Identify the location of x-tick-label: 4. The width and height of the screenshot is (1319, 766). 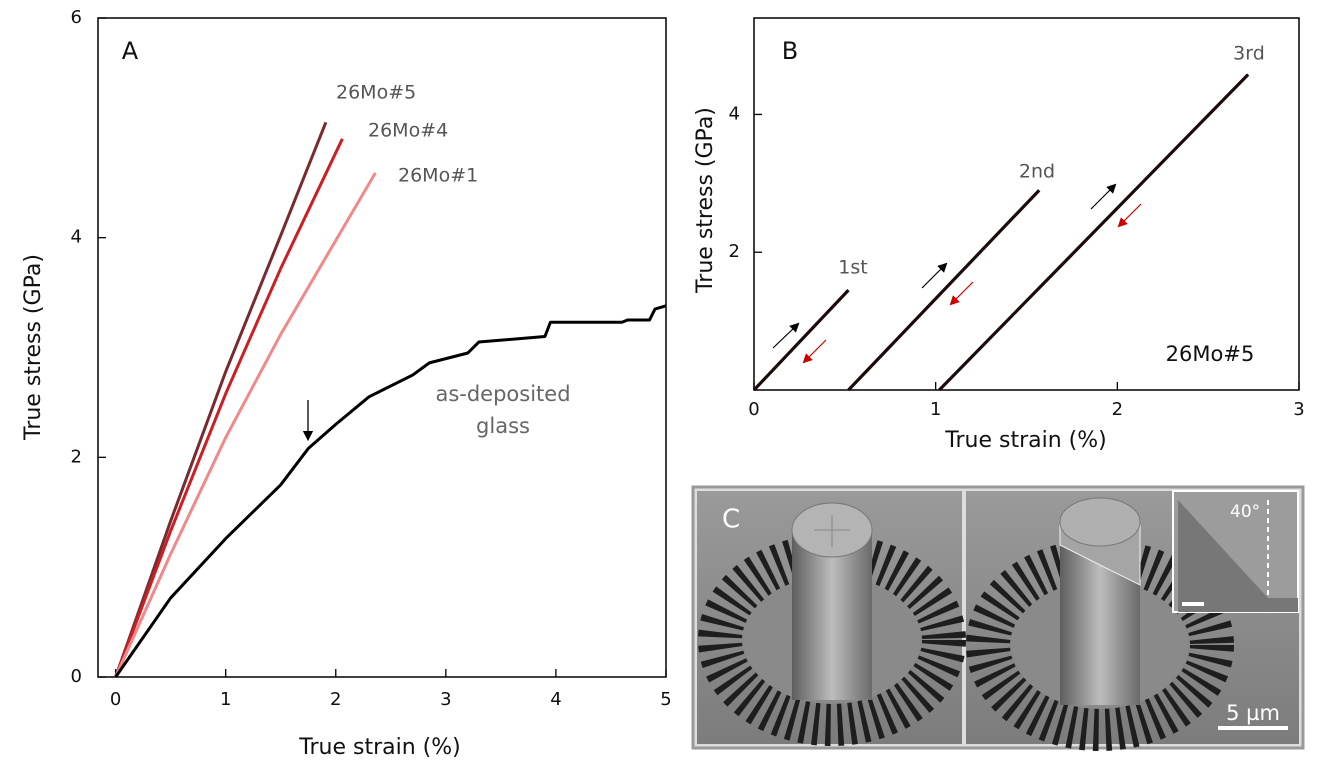
(555, 699).